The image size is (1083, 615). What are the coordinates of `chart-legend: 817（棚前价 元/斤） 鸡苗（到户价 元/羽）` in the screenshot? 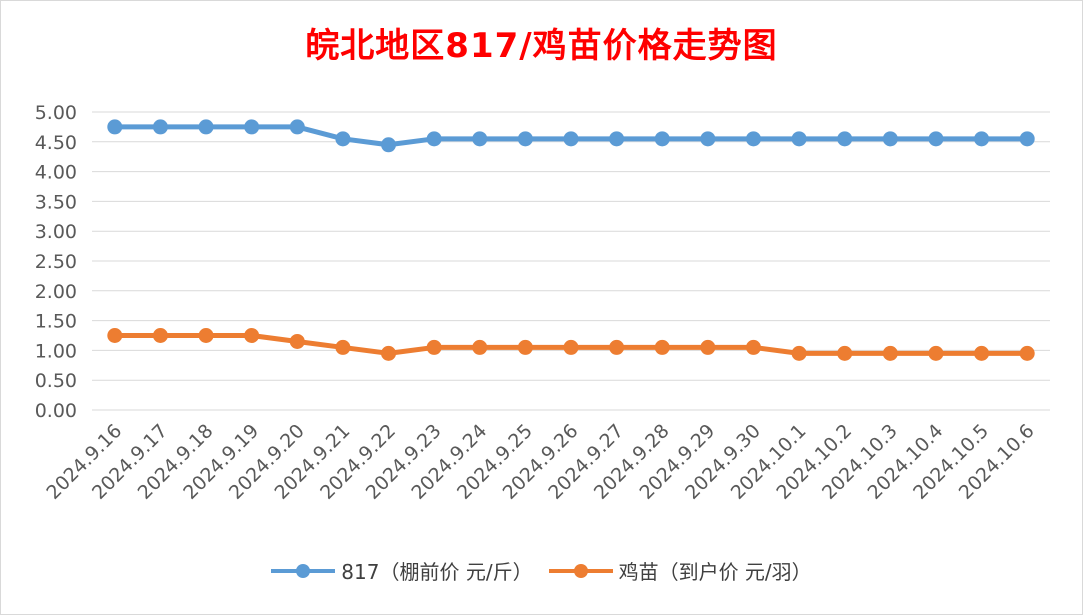 It's located at (541, 570).